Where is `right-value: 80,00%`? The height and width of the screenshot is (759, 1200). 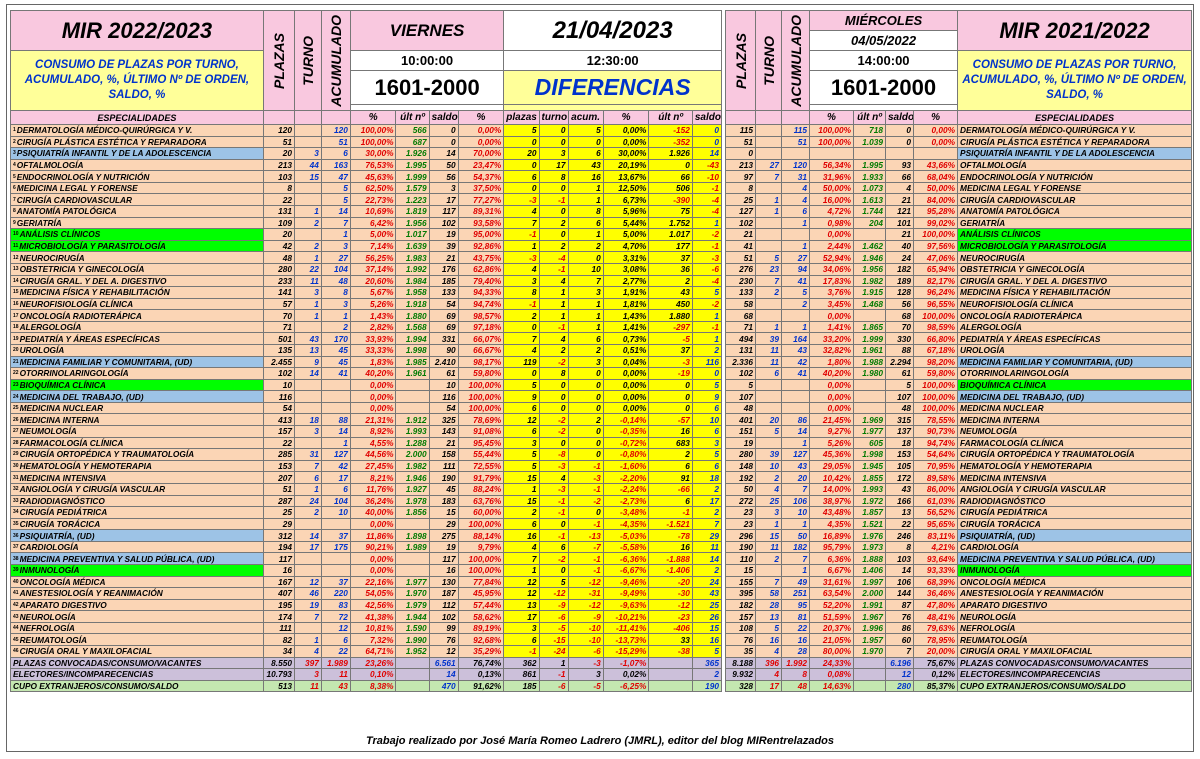
right-value: 80,00% is located at coordinates (831, 651).